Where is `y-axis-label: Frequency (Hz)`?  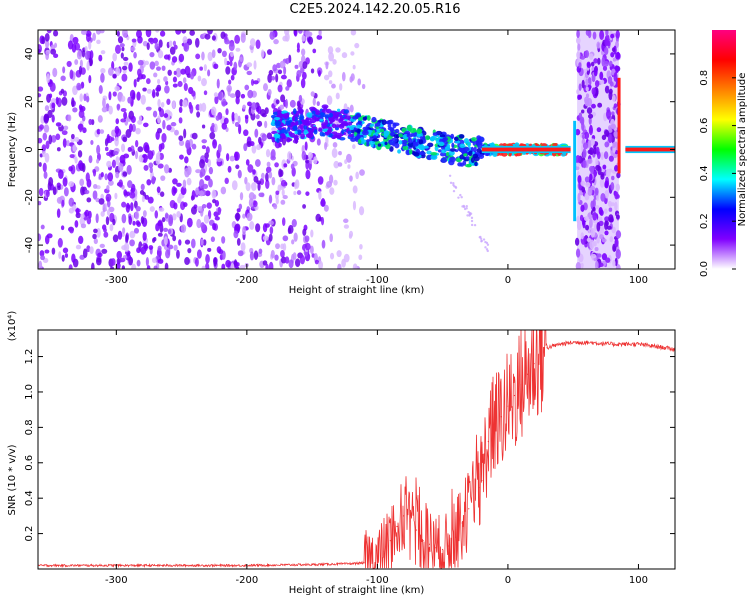
y-axis-label: Frequency (Hz) is located at coordinates (12, 150).